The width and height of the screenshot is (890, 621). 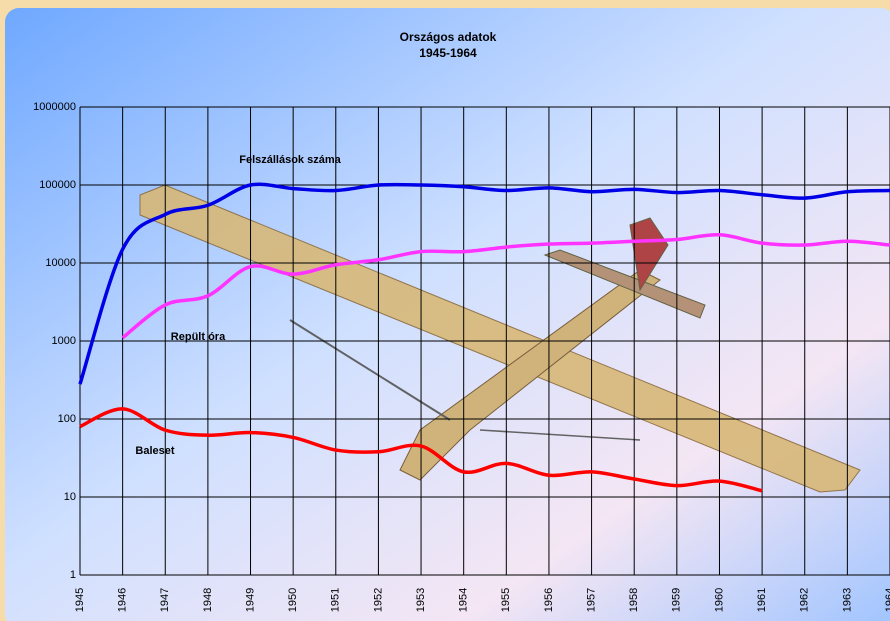 I want to click on chart-title: Országos adatok, so click(x=448, y=37).